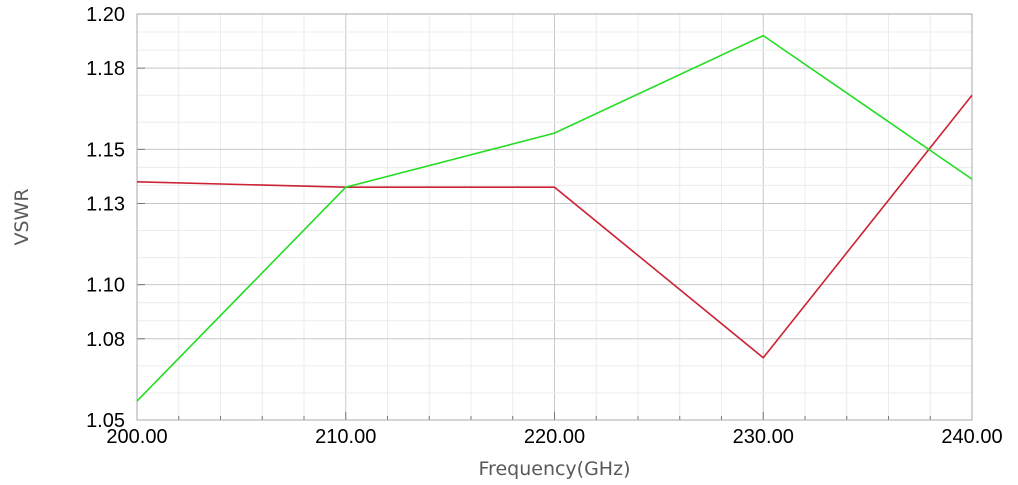 This screenshot has width=1018, height=485. I want to click on y-tick-label: 1.20, so click(105, 15).